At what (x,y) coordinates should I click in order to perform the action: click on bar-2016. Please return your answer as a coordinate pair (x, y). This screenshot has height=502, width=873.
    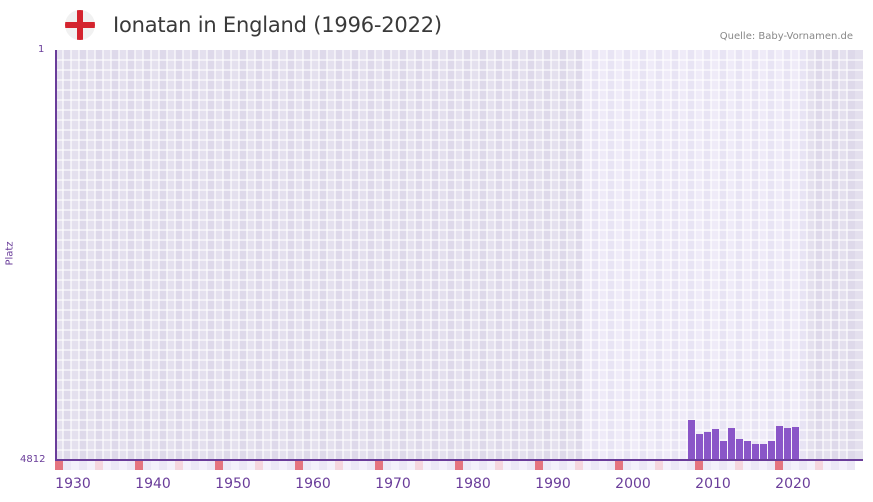
    Looking at the image, I should click on (763, 452).